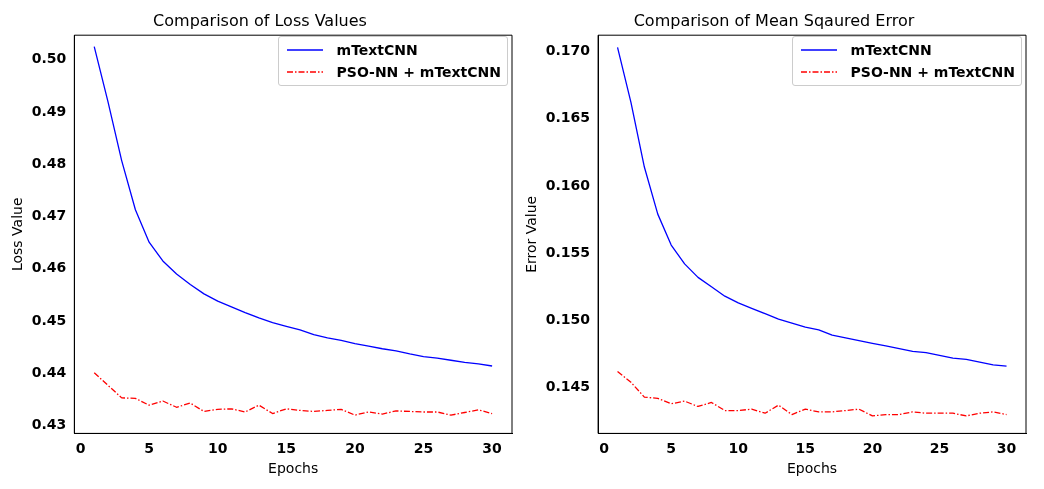  Describe the element at coordinates (568, 319) in the screenshot. I see `y-tick-label: 0.150` at that location.